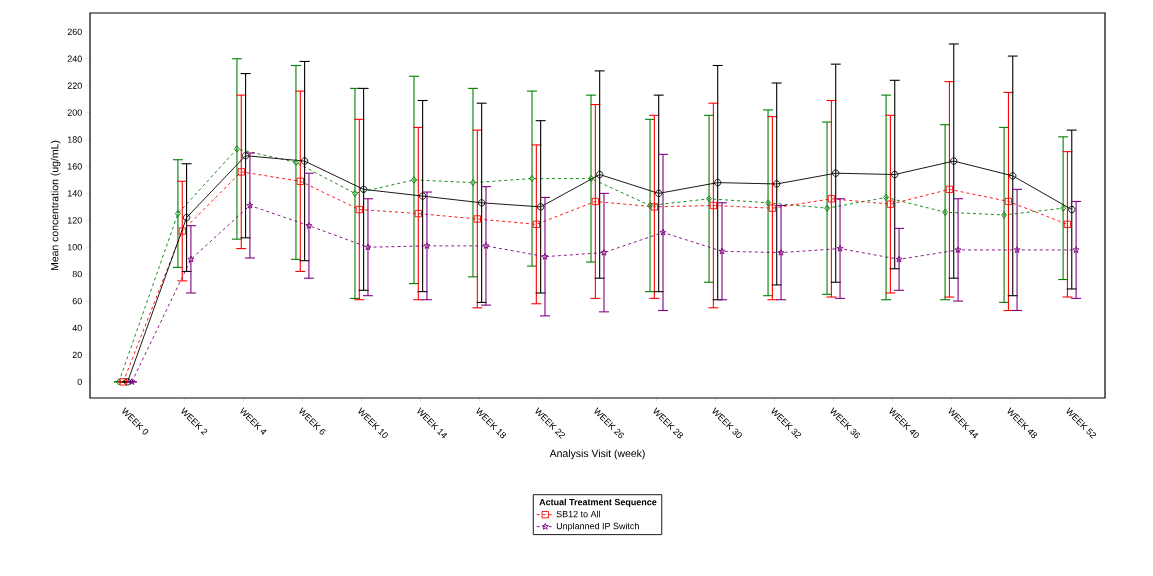  What do you see at coordinates (578, 514) in the screenshot?
I see `legend-label: SB12 to All` at bounding box center [578, 514].